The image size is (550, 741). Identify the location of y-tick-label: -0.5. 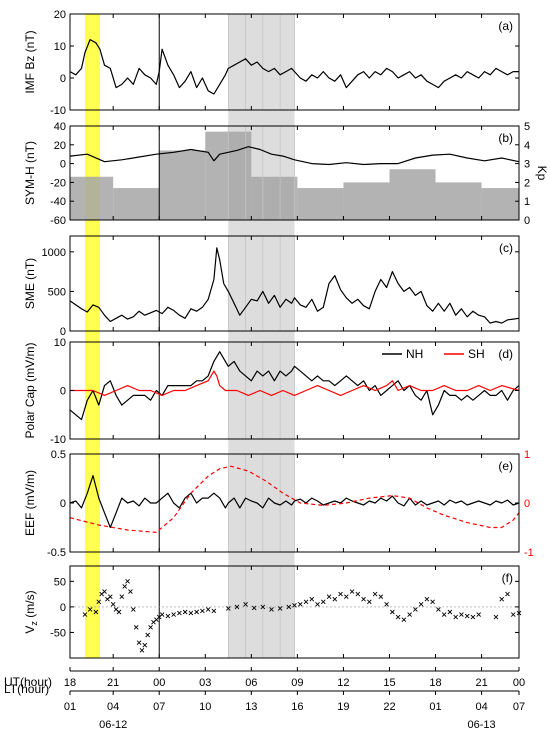
(56, 553).